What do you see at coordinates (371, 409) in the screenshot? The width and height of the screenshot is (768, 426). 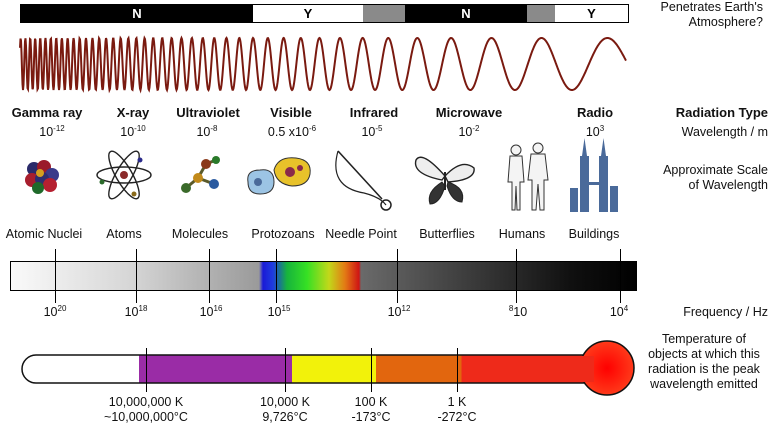 I see `temperature-label: 100 K -173°C` at bounding box center [371, 409].